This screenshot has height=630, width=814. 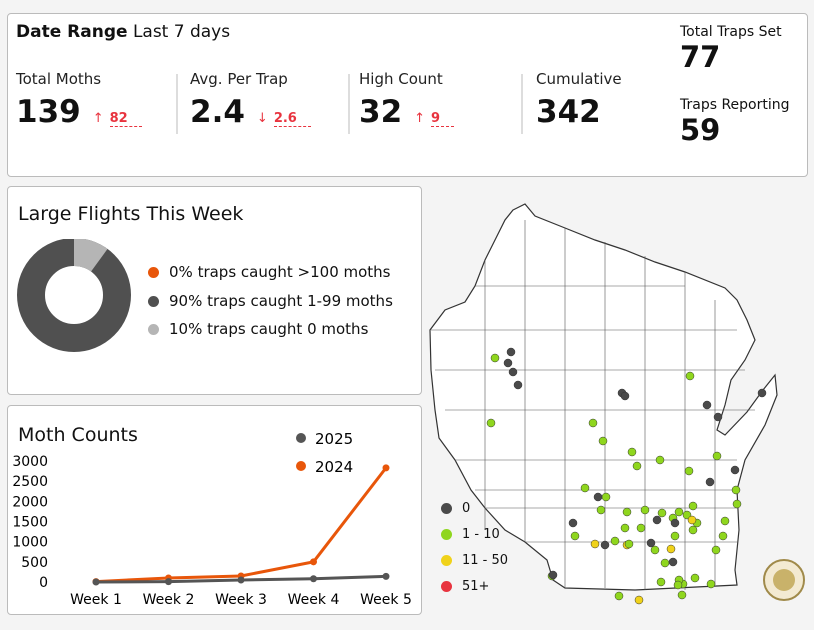 I want to click on y-tick-label: 2000, so click(x=30, y=502).